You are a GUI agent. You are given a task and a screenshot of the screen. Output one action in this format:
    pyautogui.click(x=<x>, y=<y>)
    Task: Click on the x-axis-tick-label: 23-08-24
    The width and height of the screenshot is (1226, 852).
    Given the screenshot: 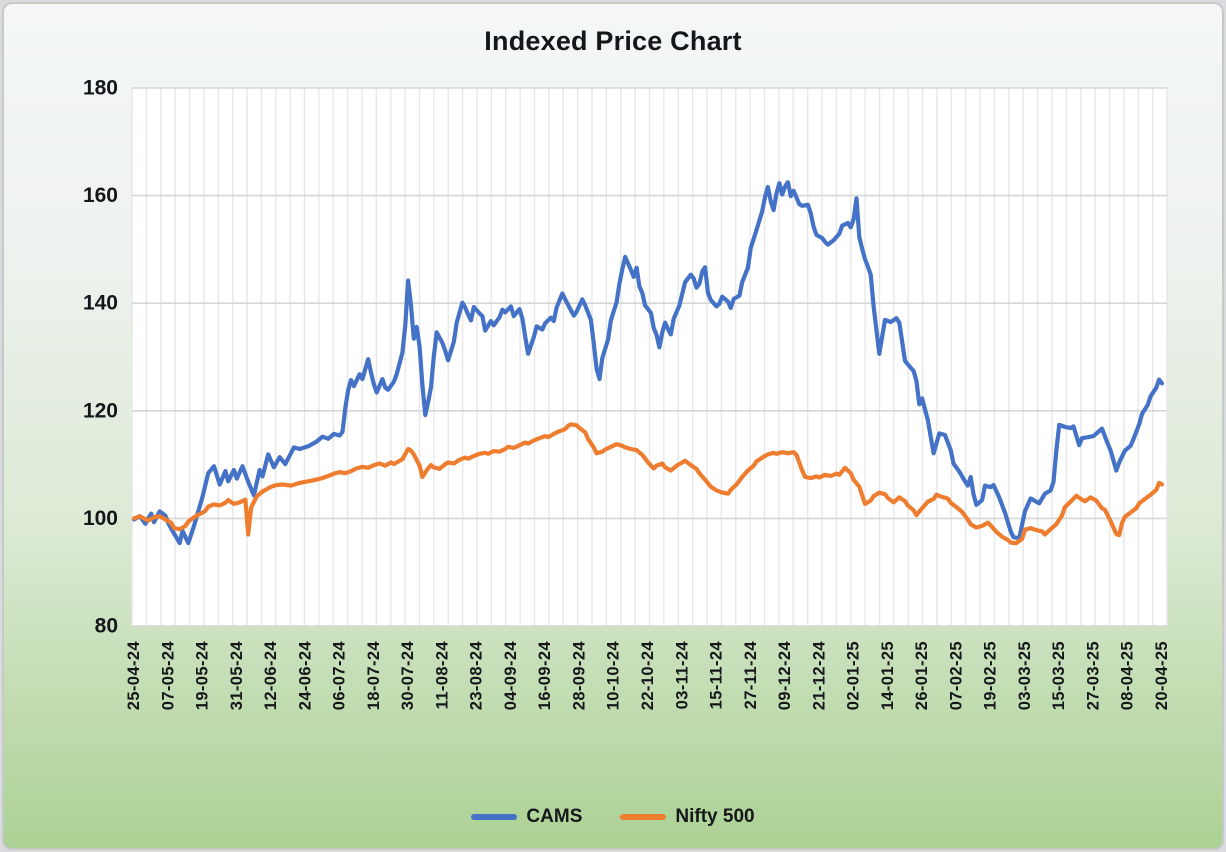 What is the action you would take?
    pyautogui.click(x=477, y=676)
    